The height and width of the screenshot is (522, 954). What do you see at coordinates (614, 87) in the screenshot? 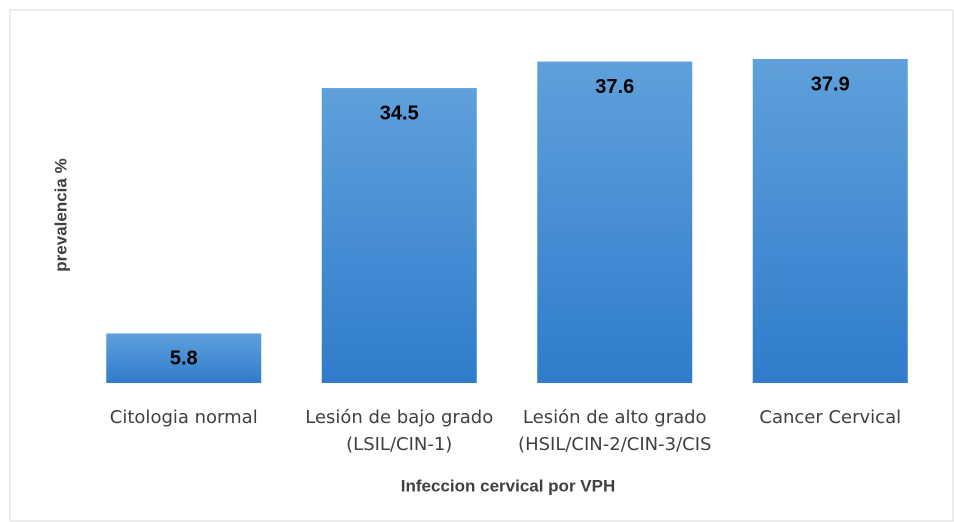
I see `data-label: 37.6` at bounding box center [614, 87].